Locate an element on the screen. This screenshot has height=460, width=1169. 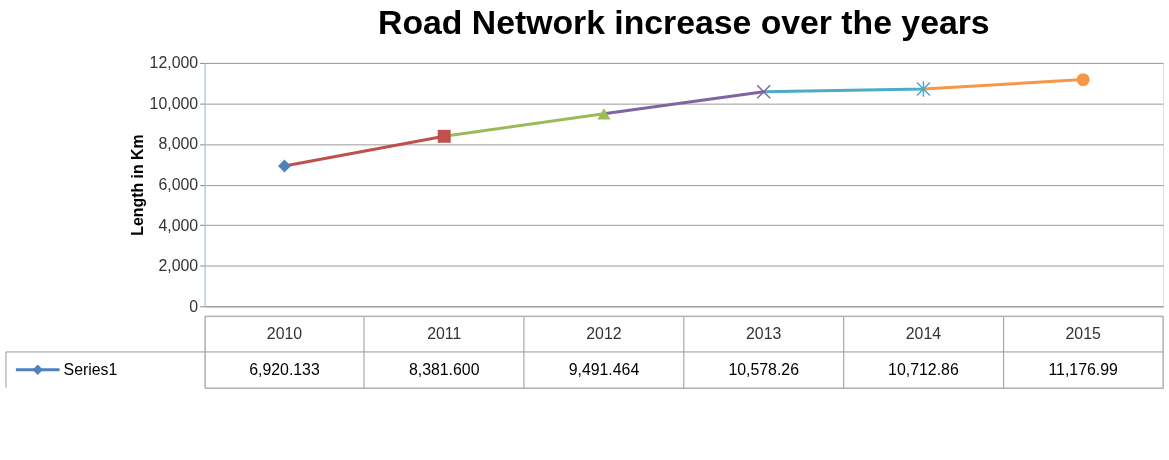
x-tick-label: 2012 is located at coordinates (604, 334).